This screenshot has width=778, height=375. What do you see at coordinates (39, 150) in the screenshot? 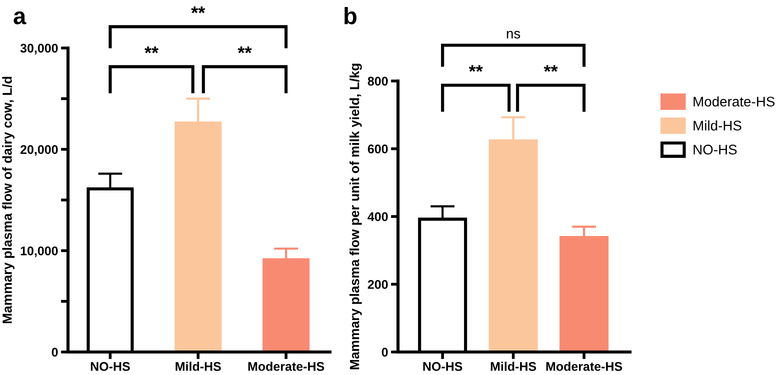
I see `y-tick-label: 20,000` at bounding box center [39, 150].